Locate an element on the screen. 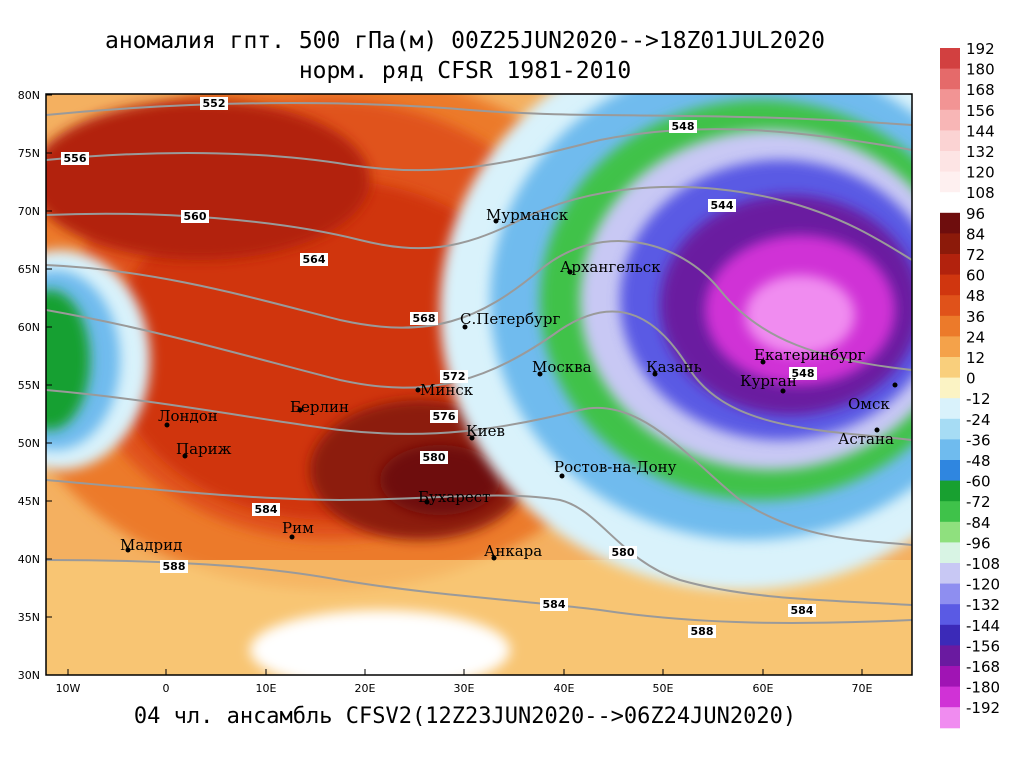 Image resolution: width=1024 pixels, height=768 pixels. svg-text: 544 is located at coordinates (722, 205).